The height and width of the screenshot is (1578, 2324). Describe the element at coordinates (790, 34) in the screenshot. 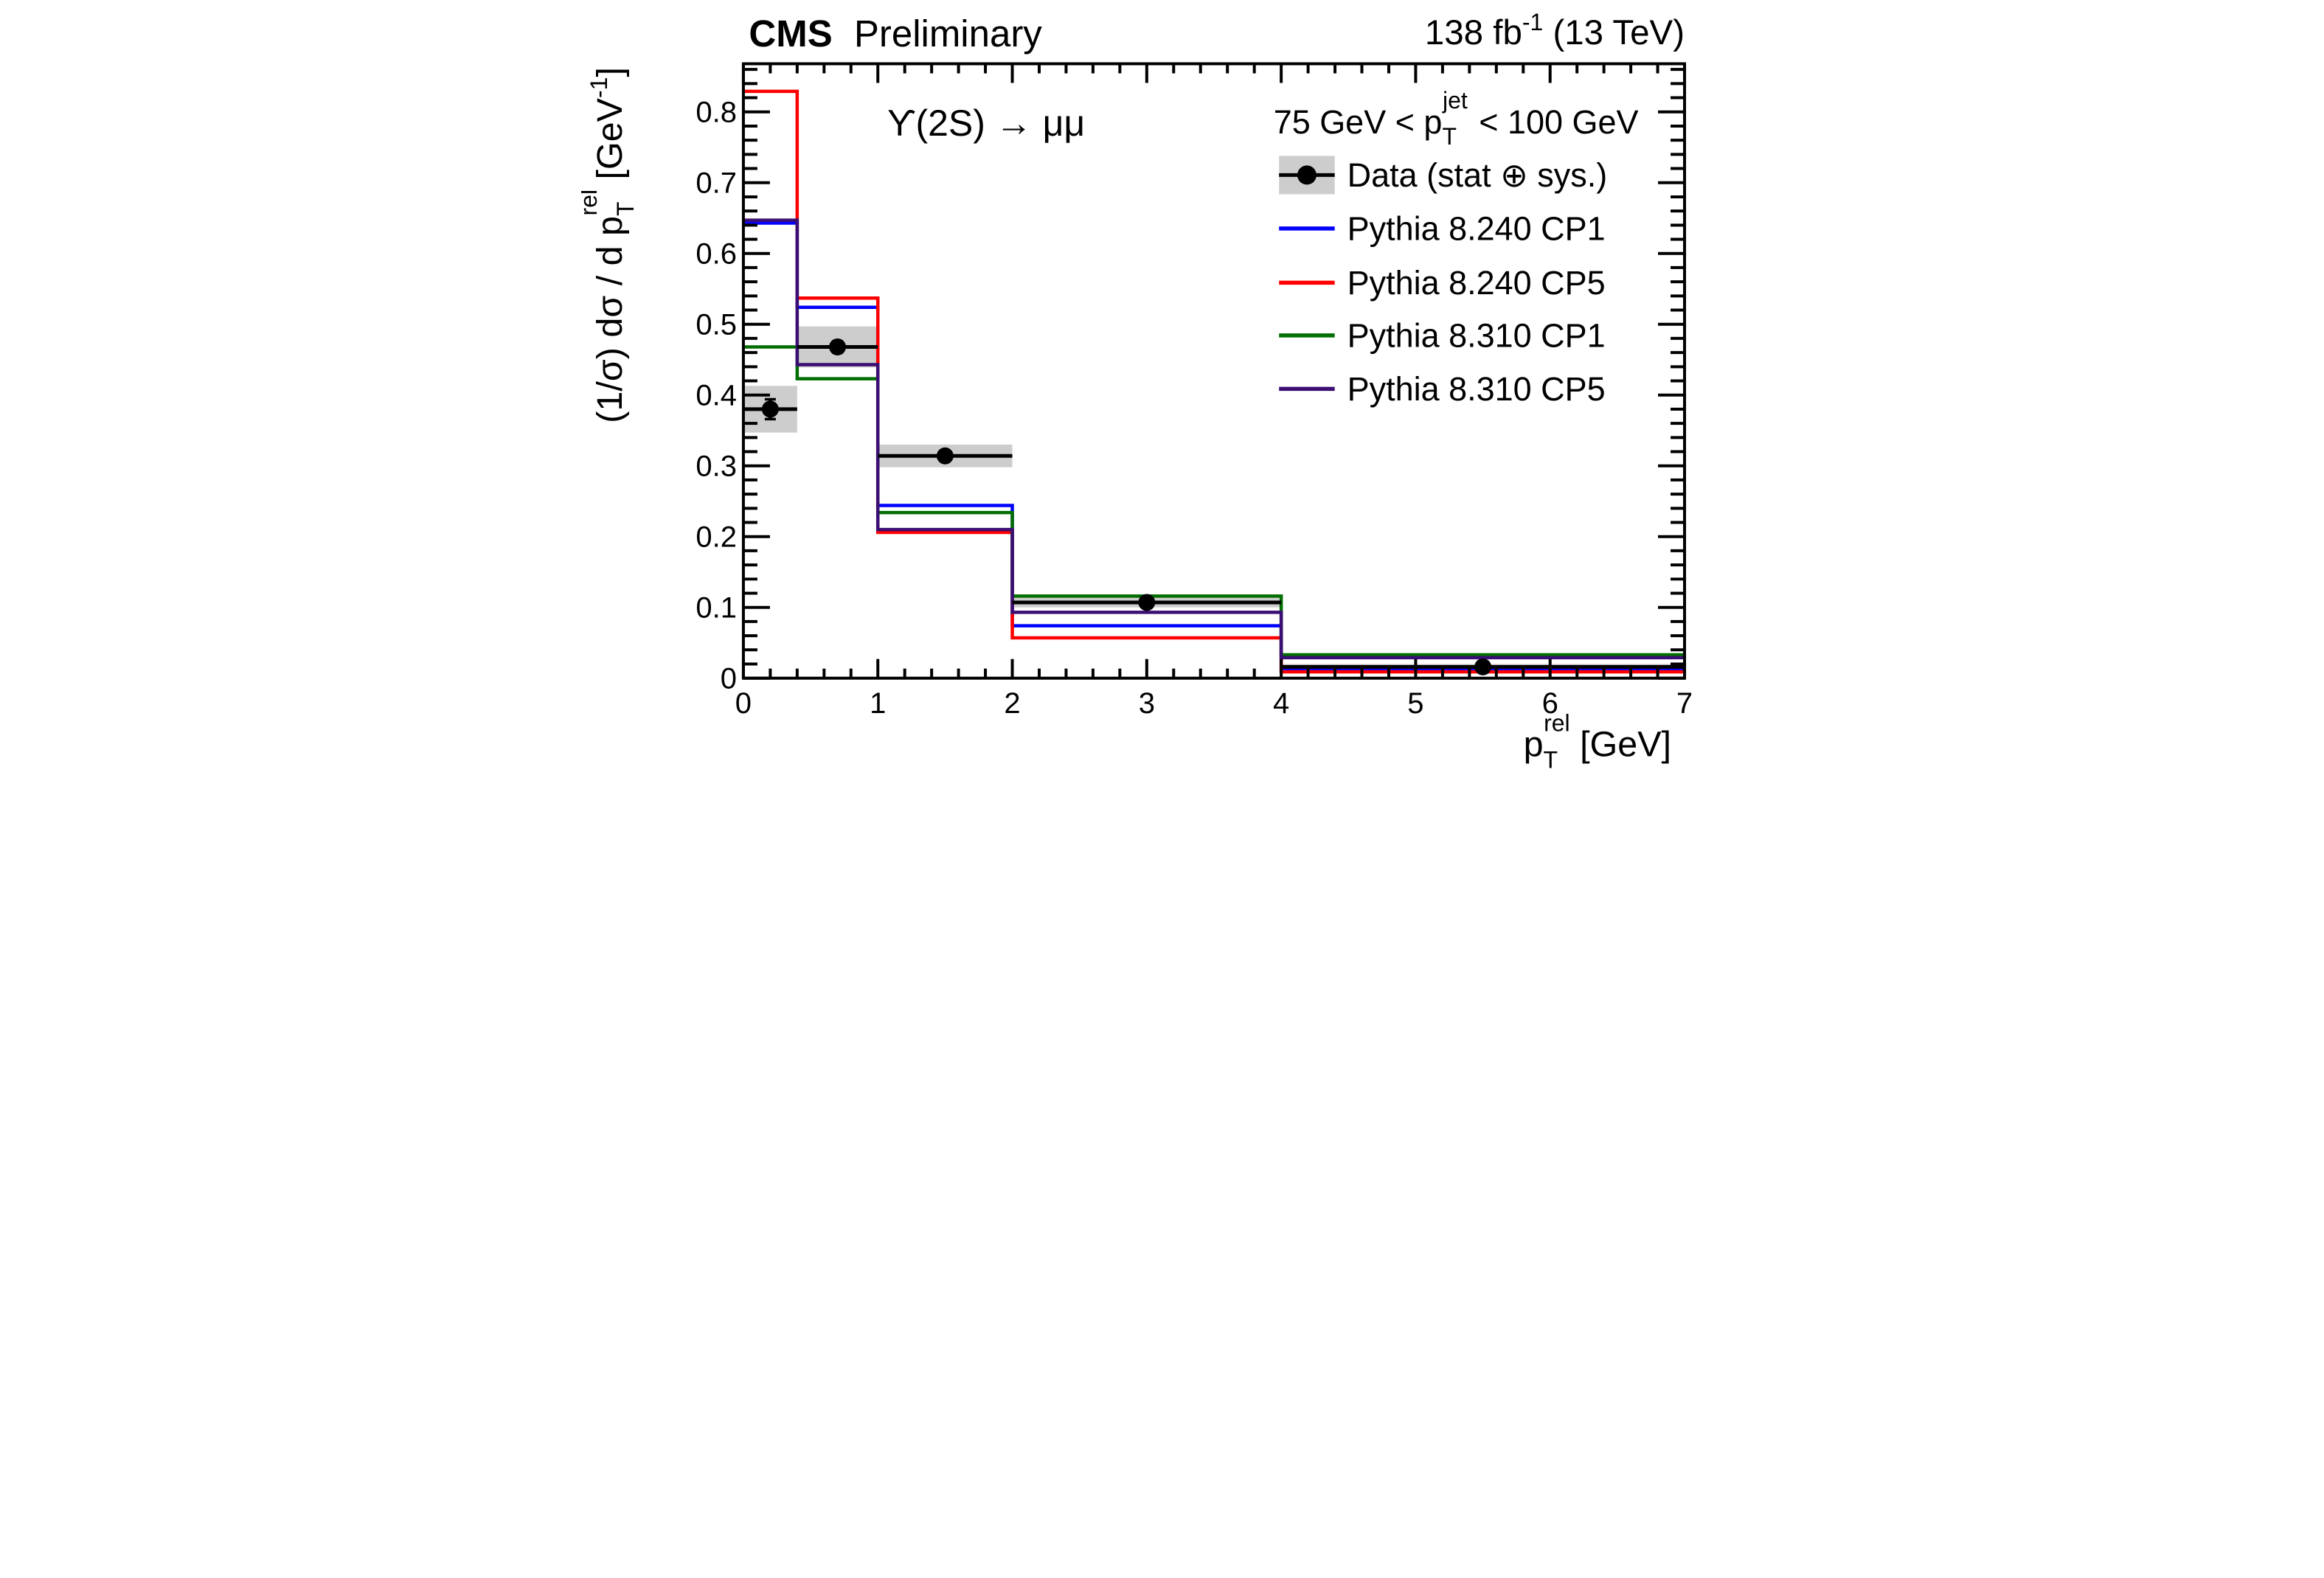

I see `experiment-label: CMS` at that location.